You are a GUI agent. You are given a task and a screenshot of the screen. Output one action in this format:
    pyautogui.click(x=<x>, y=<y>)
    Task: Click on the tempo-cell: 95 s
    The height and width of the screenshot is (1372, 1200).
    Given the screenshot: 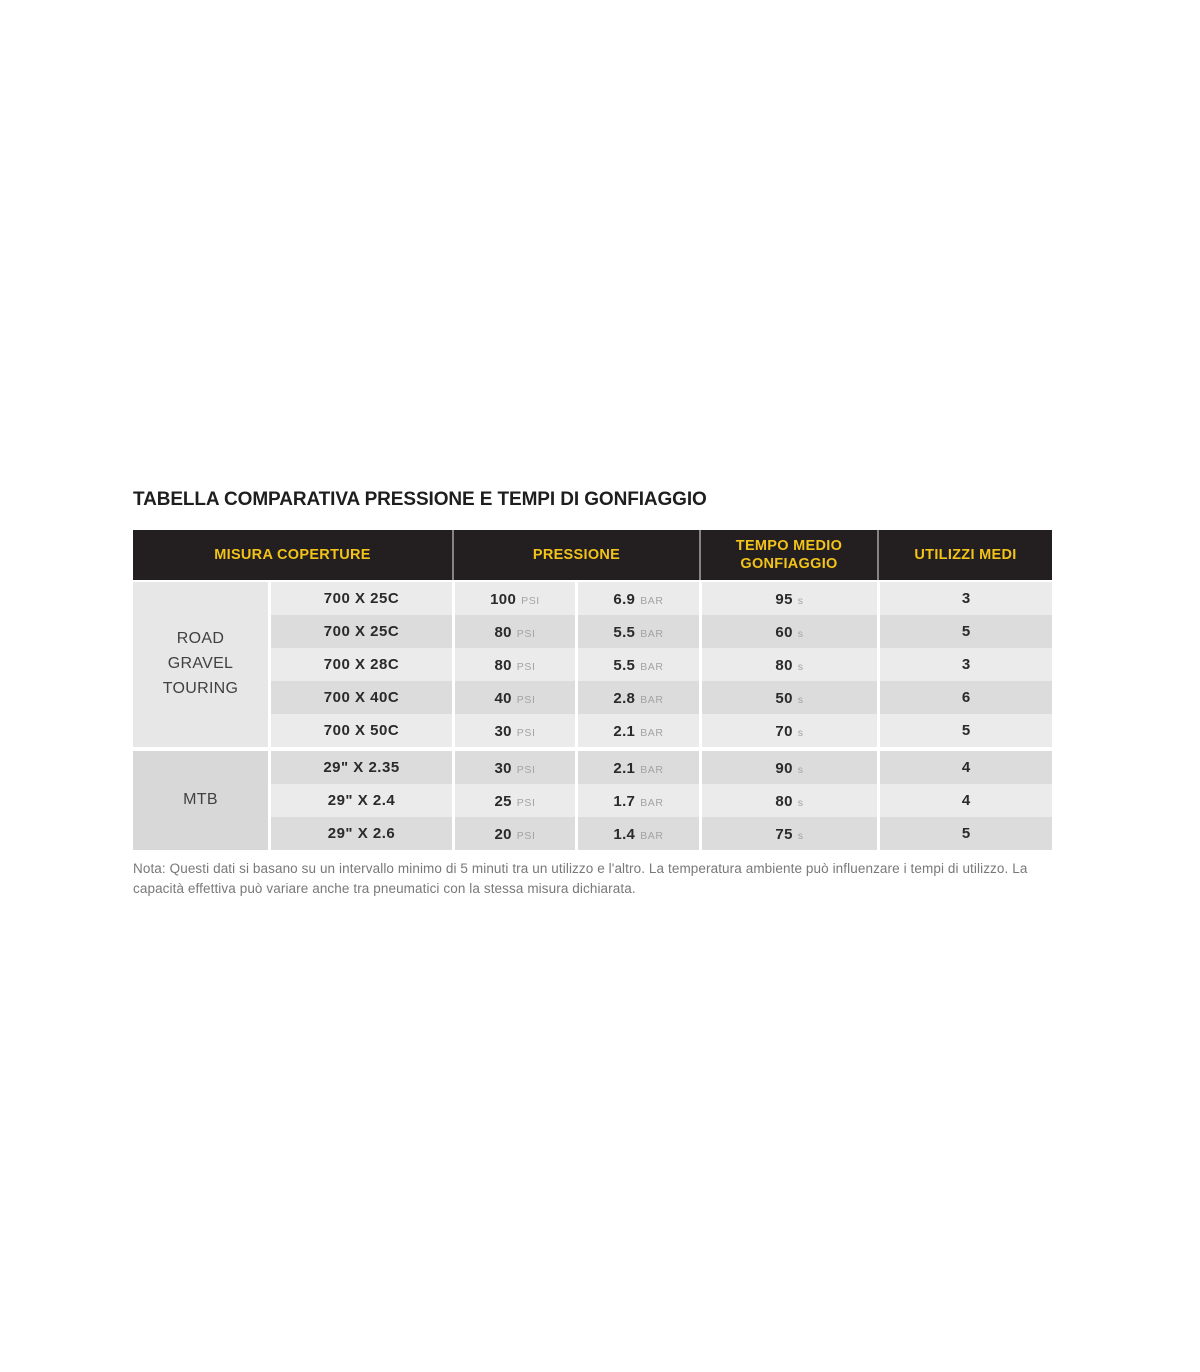 What is the action you would take?
    pyautogui.click(x=788, y=598)
    